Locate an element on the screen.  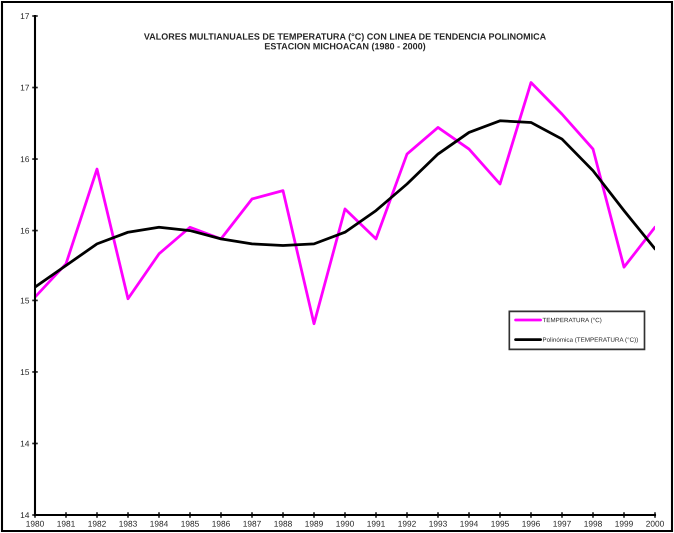
x-tick-label: 1981 is located at coordinates (66, 523).